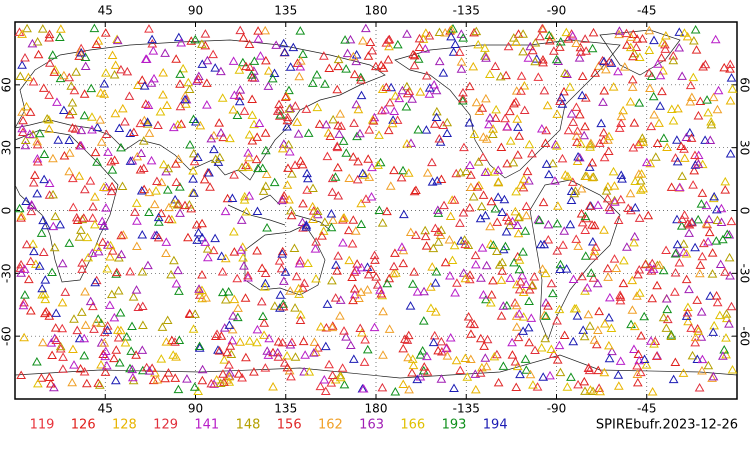 The image size is (750, 450). What do you see at coordinates (744, 336) in the screenshot?
I see `lat-tick-label: -60` at bounding box center [744, 336].